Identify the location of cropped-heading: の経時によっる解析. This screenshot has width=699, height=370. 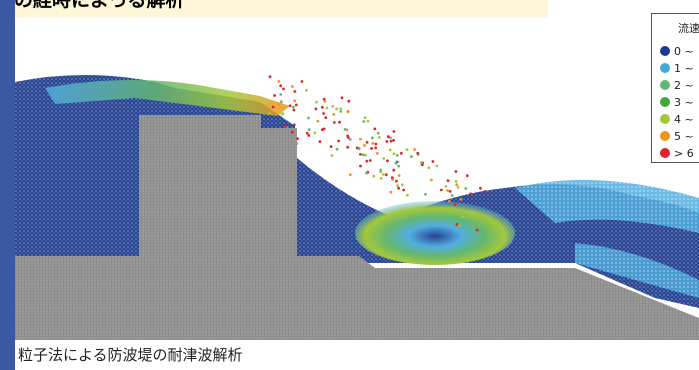
(99, 5).